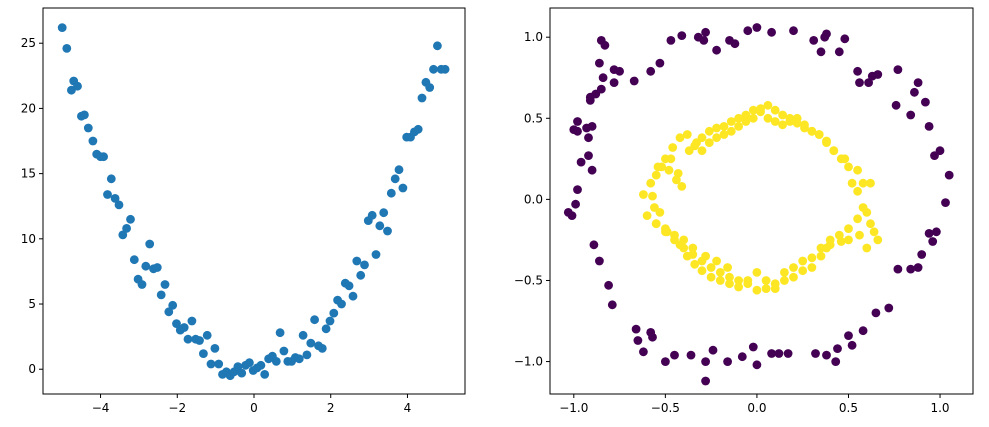 The height and width of the screenshot is (427, 989). Describe the element at coordinates (533, 37) in the screenshot. I see `right-y-tick-label: 1.0` at that location.